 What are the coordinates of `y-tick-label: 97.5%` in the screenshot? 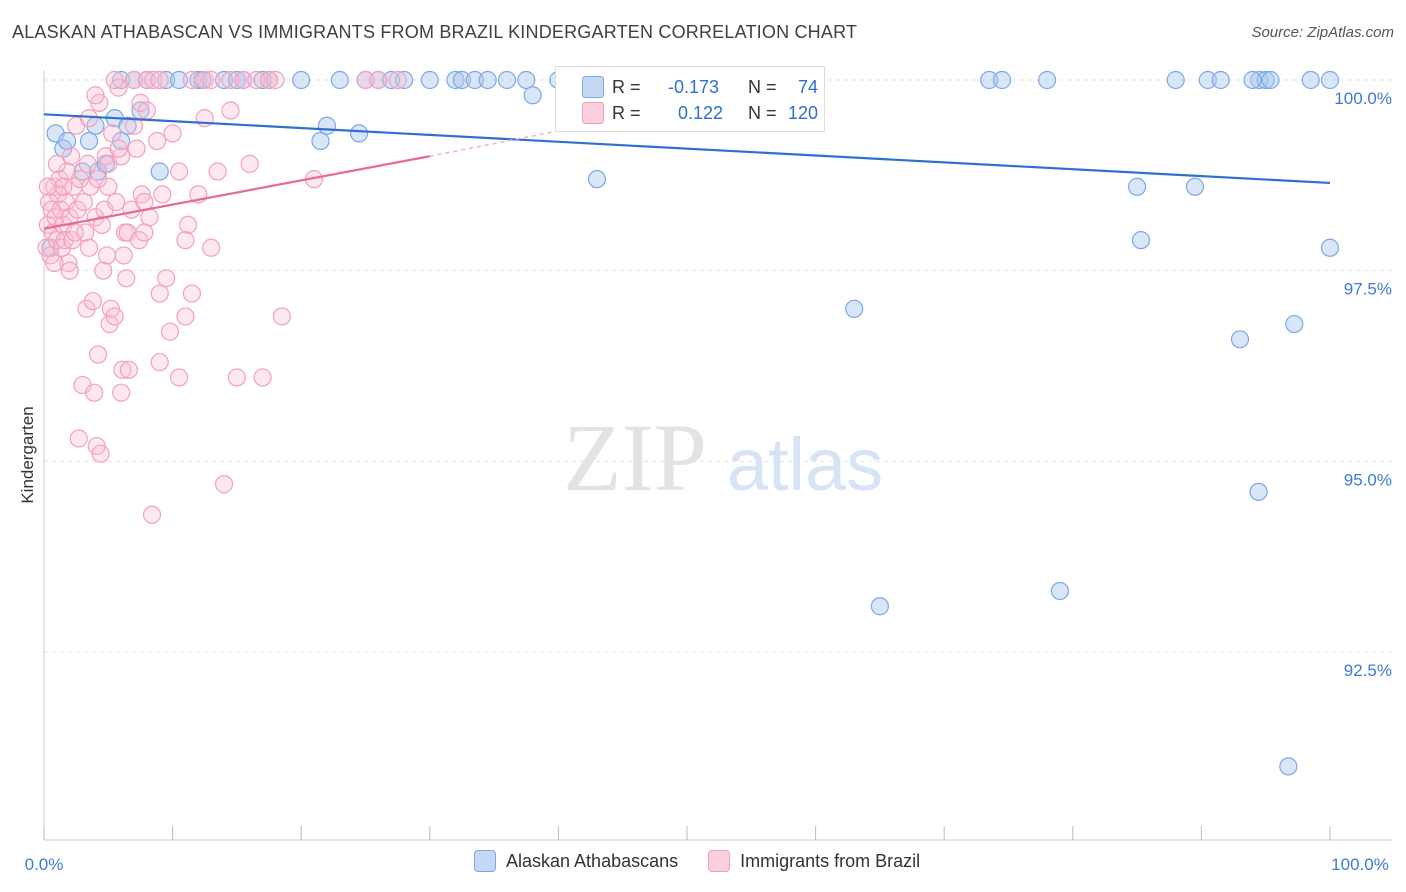 It's located at (1368, 289).